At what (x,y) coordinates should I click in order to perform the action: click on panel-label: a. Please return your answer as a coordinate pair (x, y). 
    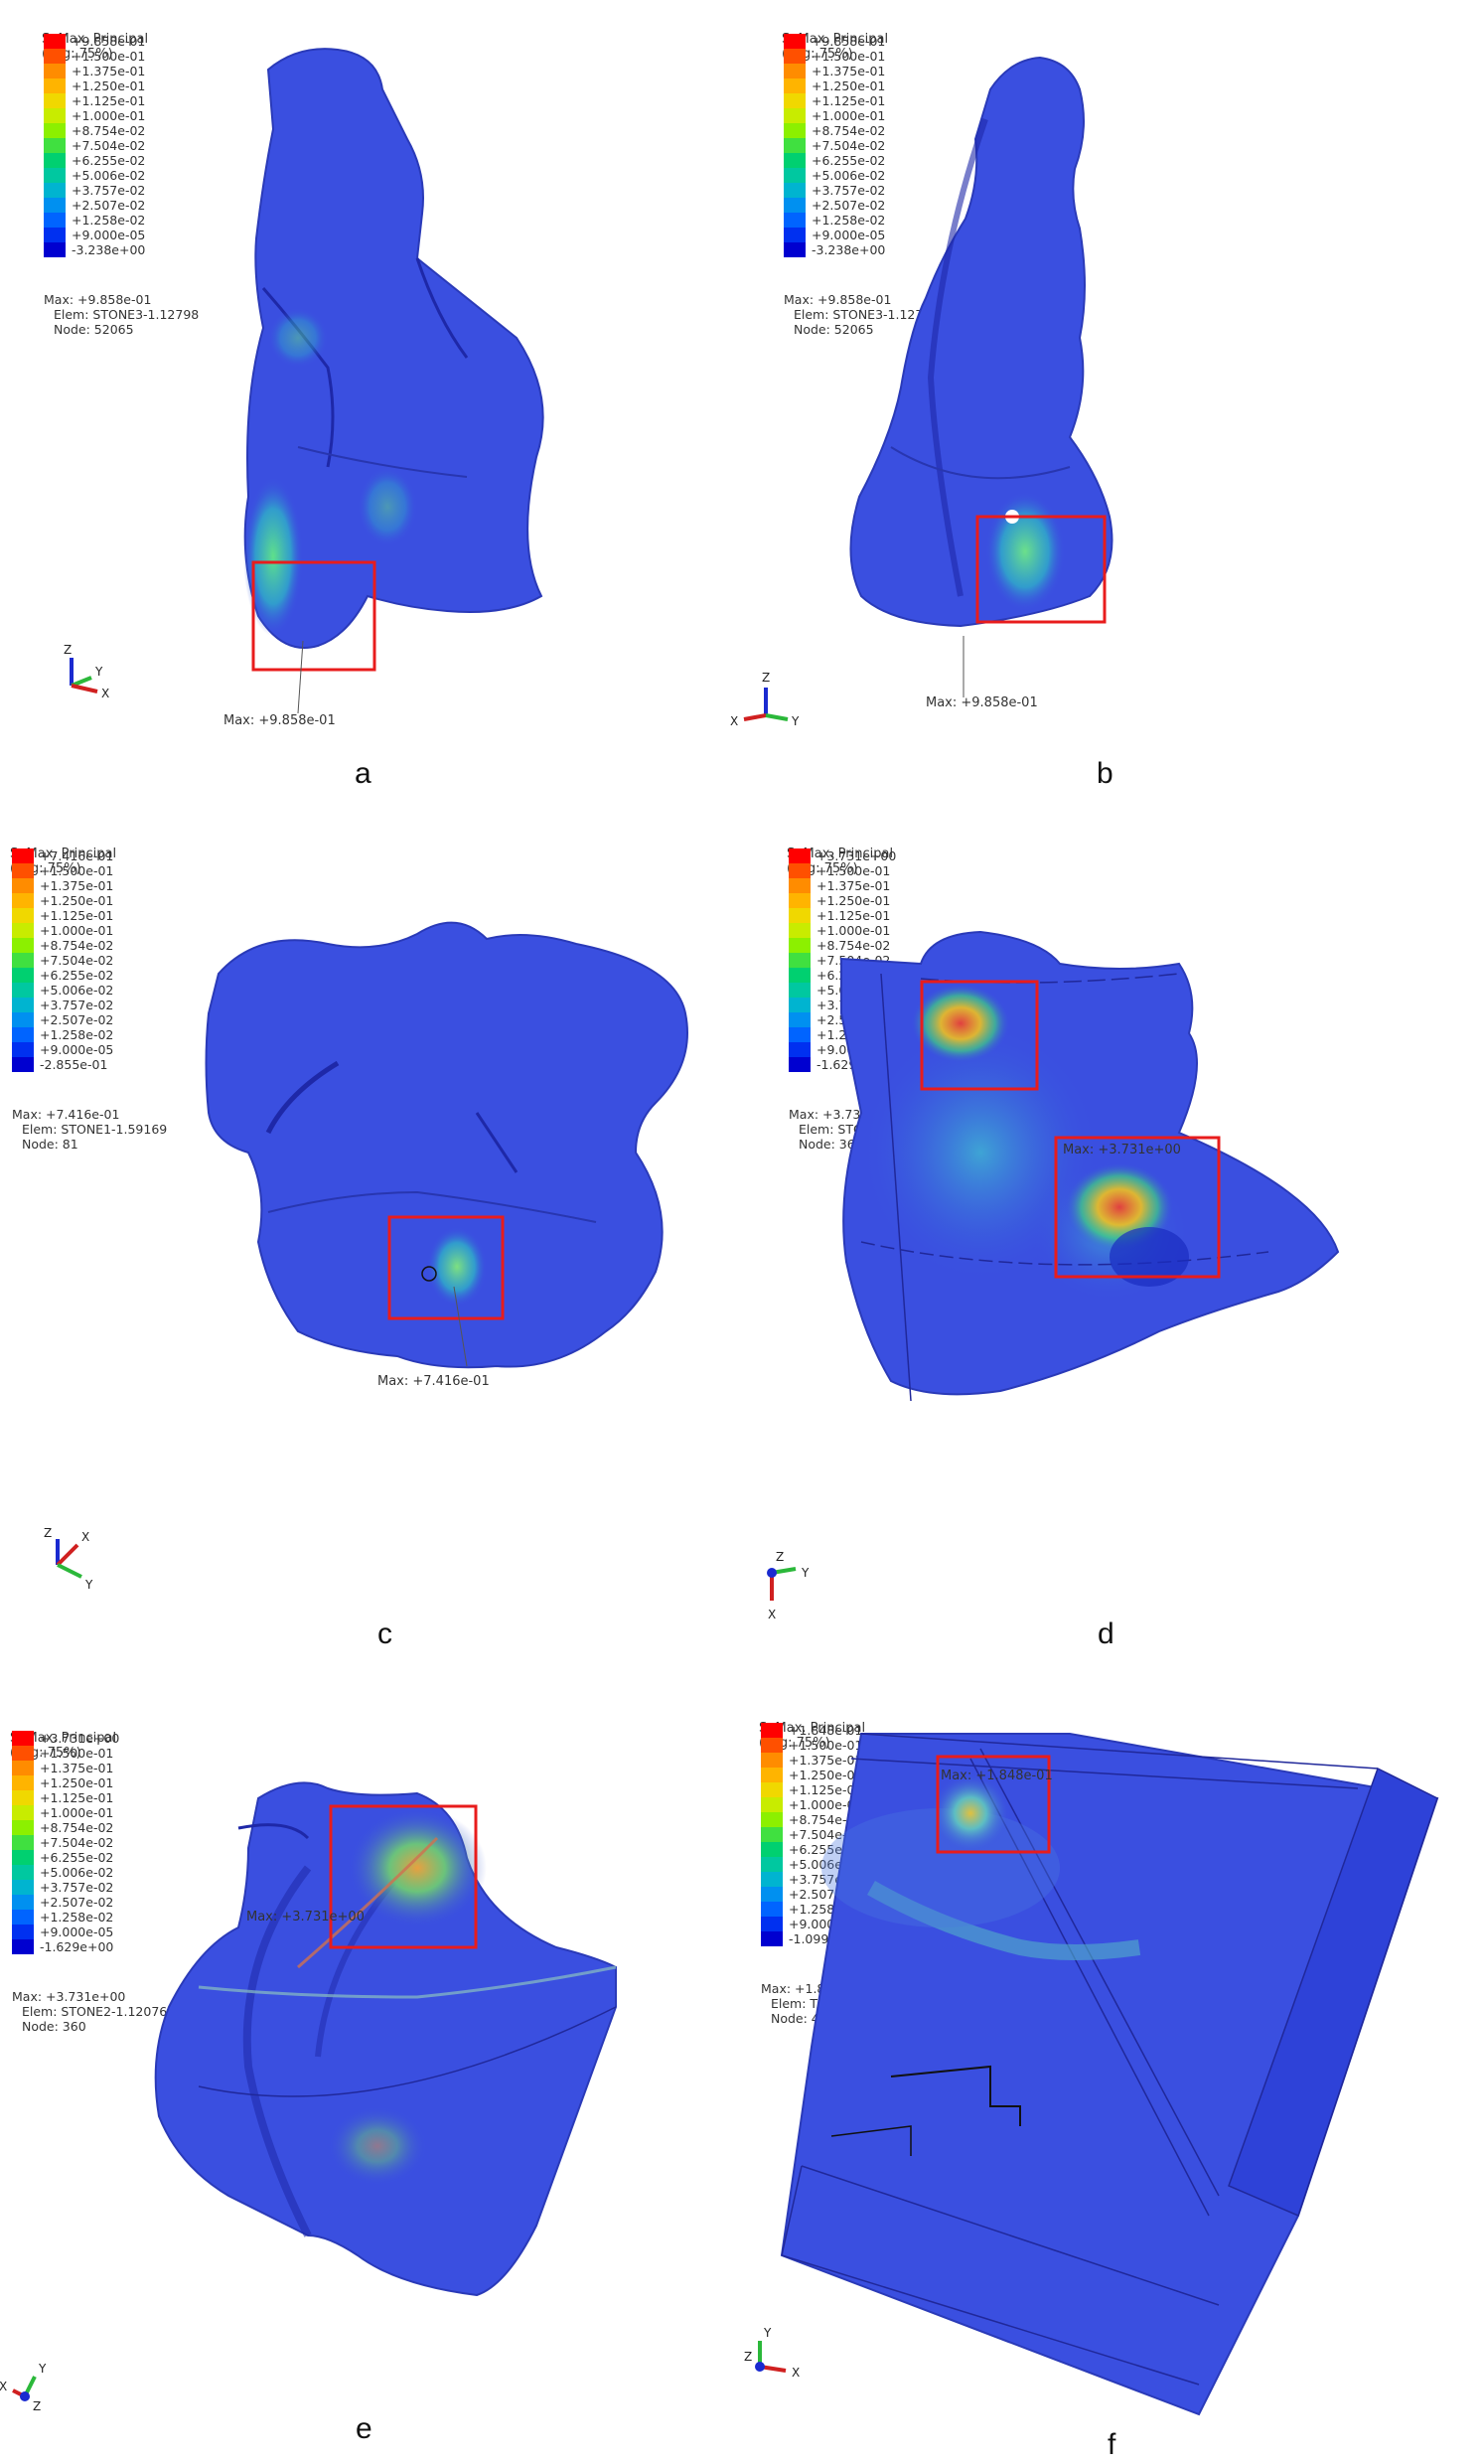
    Looking at the image, I should click on (363, 774).